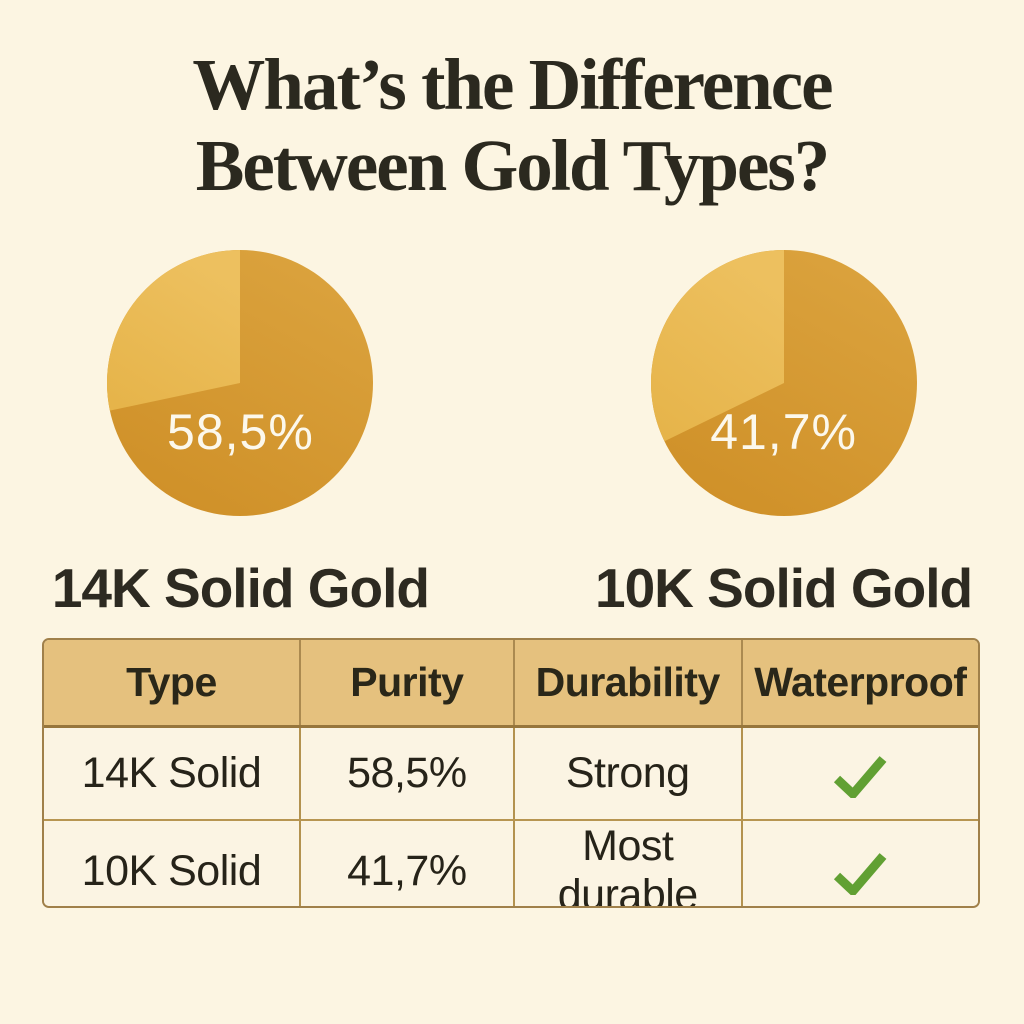 The image size is (1024, 1024). I want to click on pie-chart-14k: 58,5% 14K Solid Gold, so click(240, 435).